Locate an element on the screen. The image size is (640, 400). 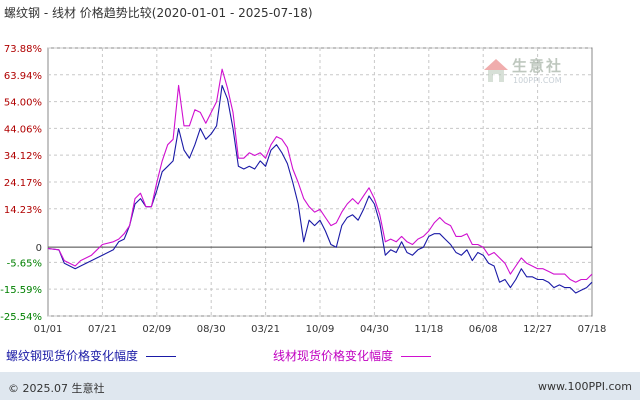
chart-title: 螺纹钢 - 线材 价格趋势比较(2020-01-01 - 2025-07-18) is located at coordinates (158, 13).